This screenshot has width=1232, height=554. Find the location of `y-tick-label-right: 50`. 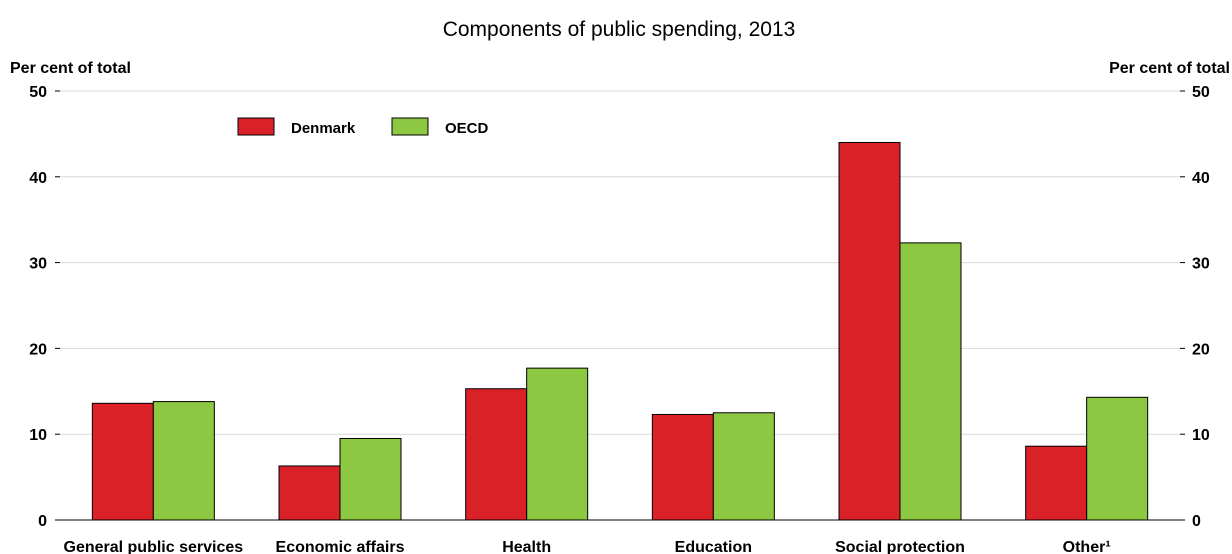

y-tick-label-right: 50 is located at coordinates (1201, 92).